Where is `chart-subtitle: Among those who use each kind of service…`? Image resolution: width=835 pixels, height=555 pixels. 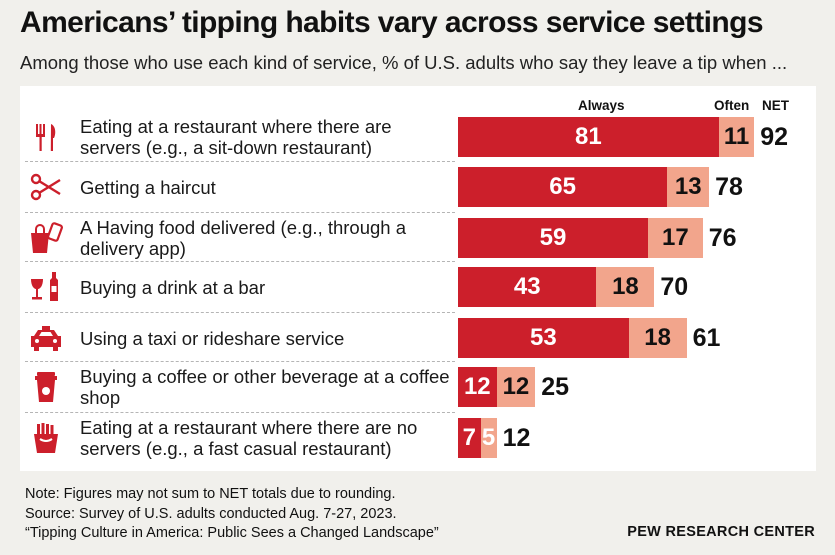 chart-subtitle: Among those who use each kind of service… is located at coordinates (404, 62).